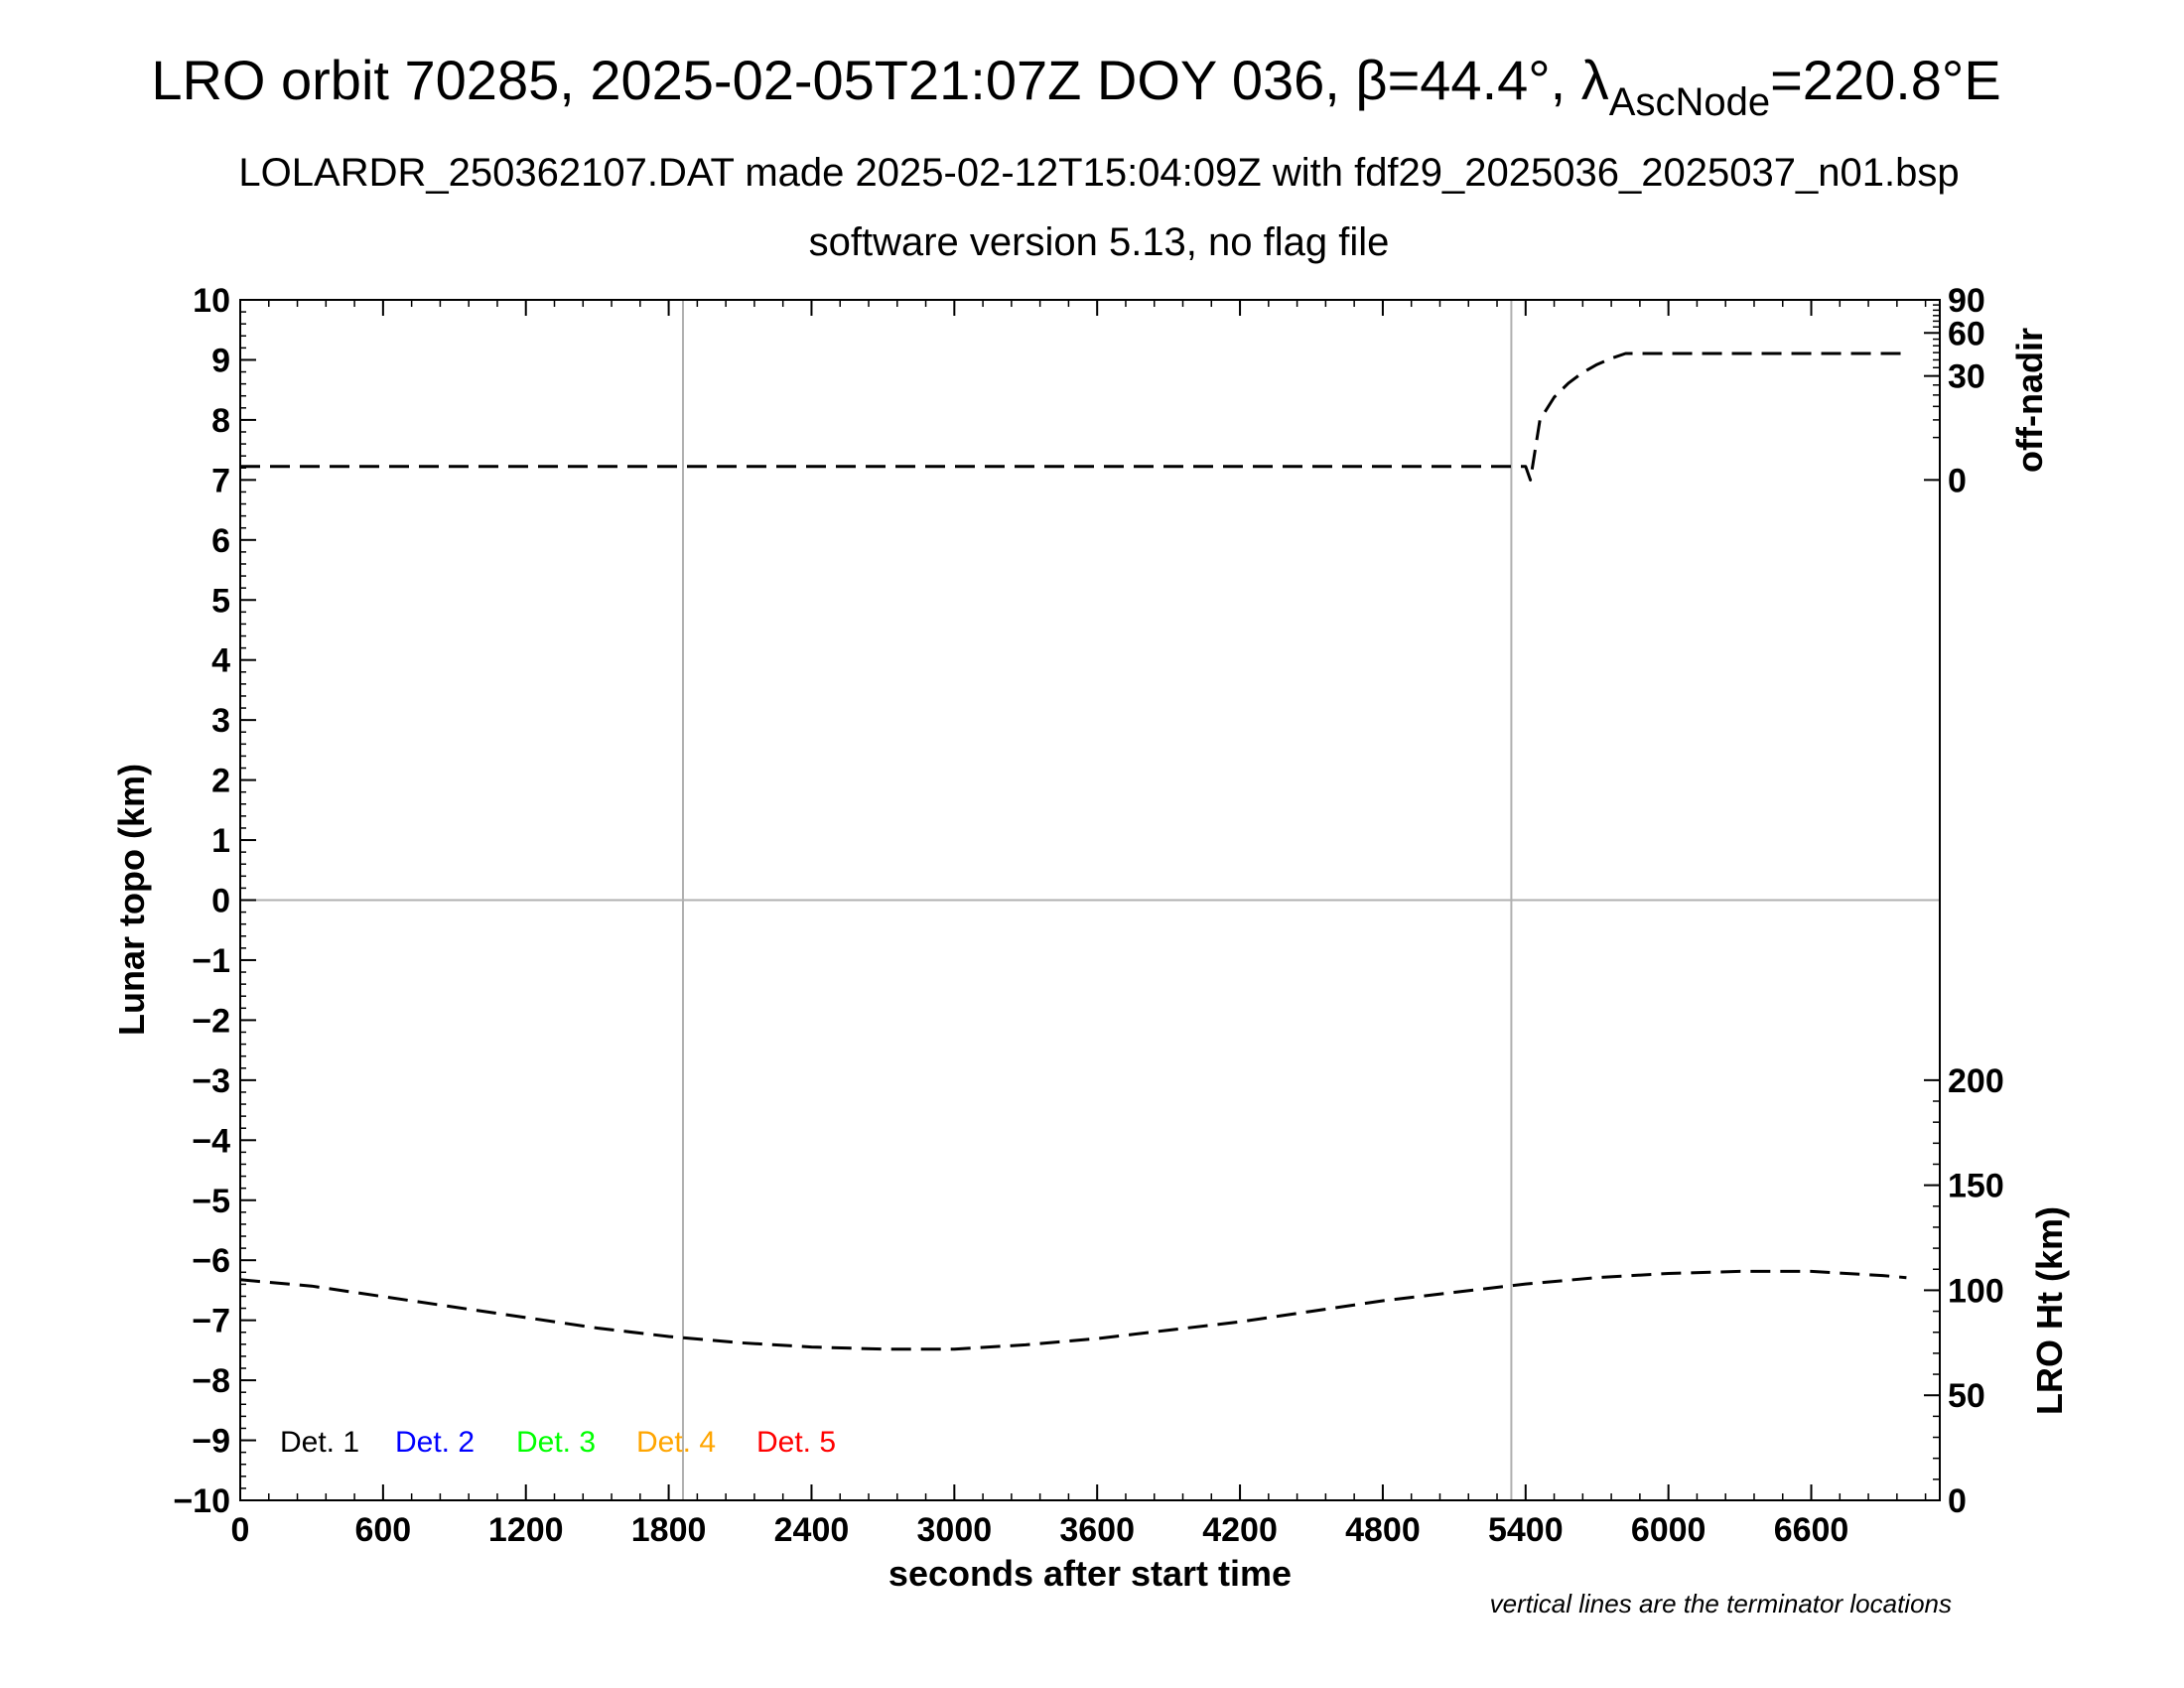 Image resolution: width=2184 pixels, height=1688 pixels. Describe the element at coordinates (211, 961) in the screenshot. I see `y-tick-label: −1` at that location.